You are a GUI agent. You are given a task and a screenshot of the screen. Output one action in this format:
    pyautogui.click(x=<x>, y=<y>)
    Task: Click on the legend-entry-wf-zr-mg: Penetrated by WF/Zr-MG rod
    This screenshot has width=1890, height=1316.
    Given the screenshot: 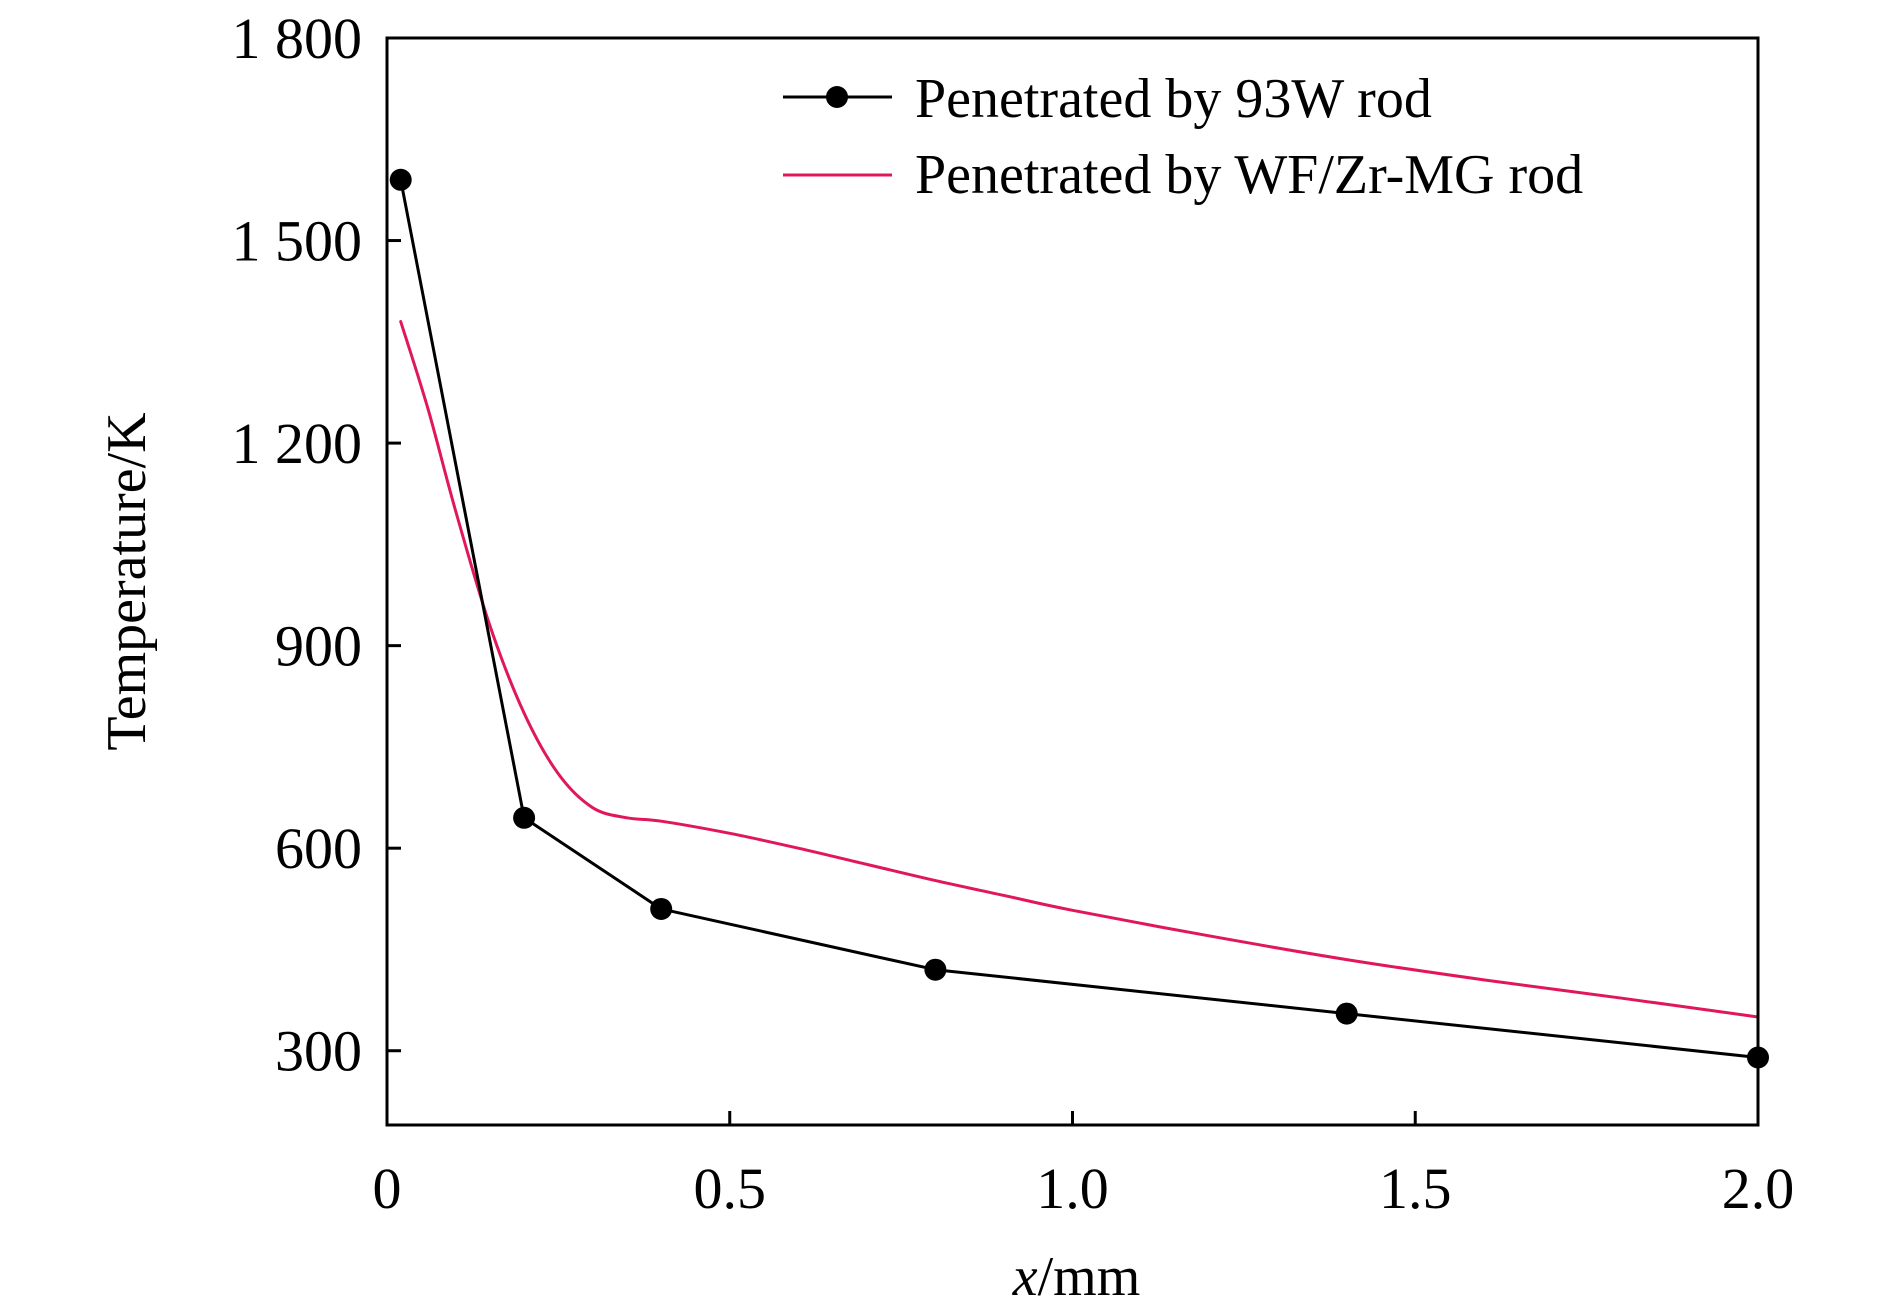 What is the action you would take?
    pyautogui.click(x=1183, y=175)
    